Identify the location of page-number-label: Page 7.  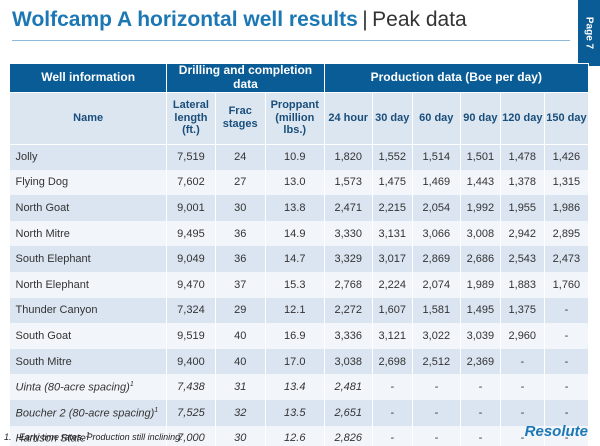
(589, 33).